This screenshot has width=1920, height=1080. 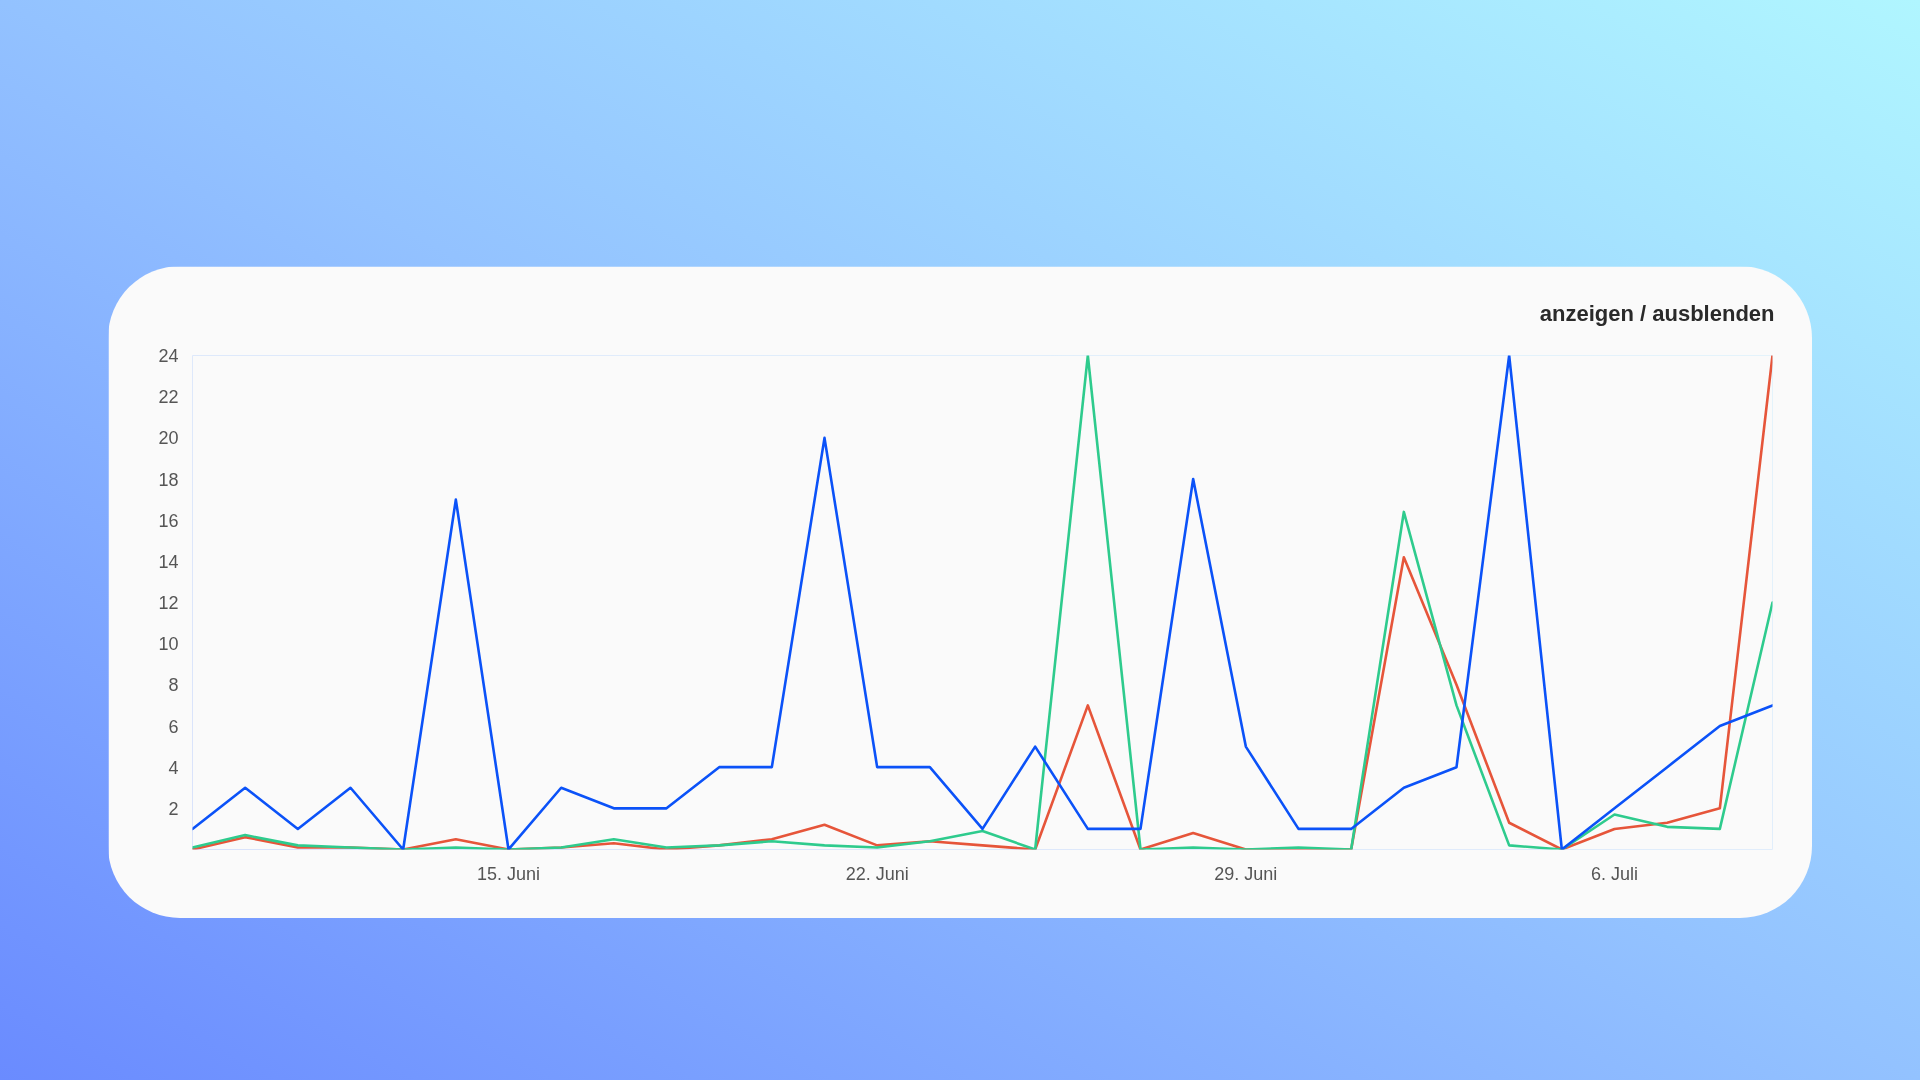 I want to click on y-tick-label: 10, so click(x=168, y=644).